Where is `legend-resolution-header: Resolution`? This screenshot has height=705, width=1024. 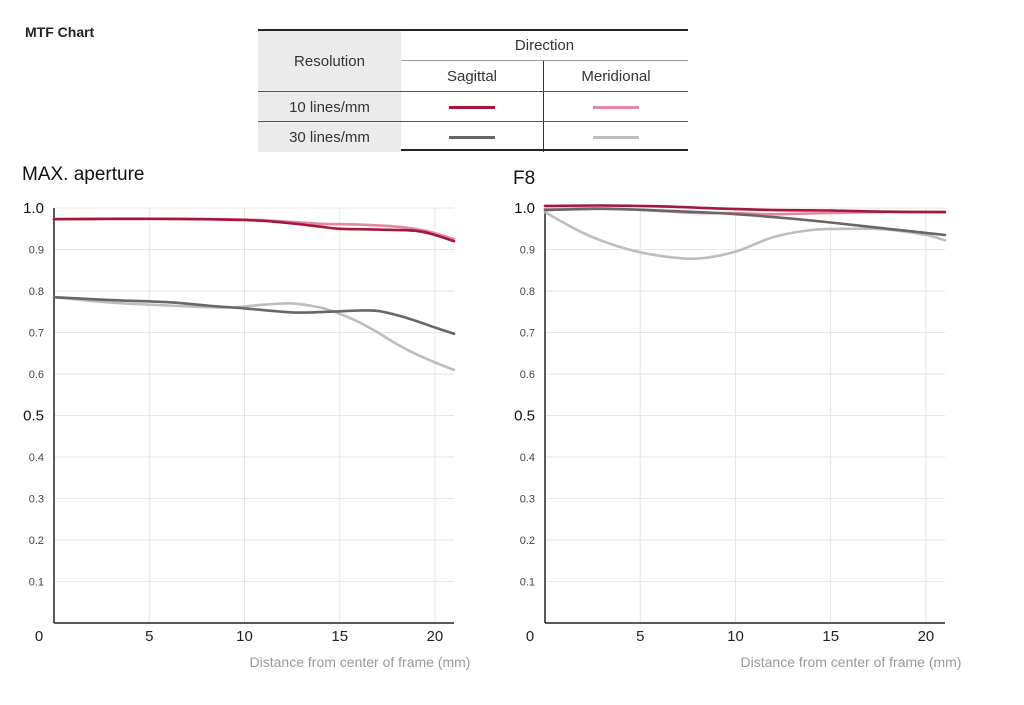
legend-resolution-header: Resolution is located at coordinates (329, 61).